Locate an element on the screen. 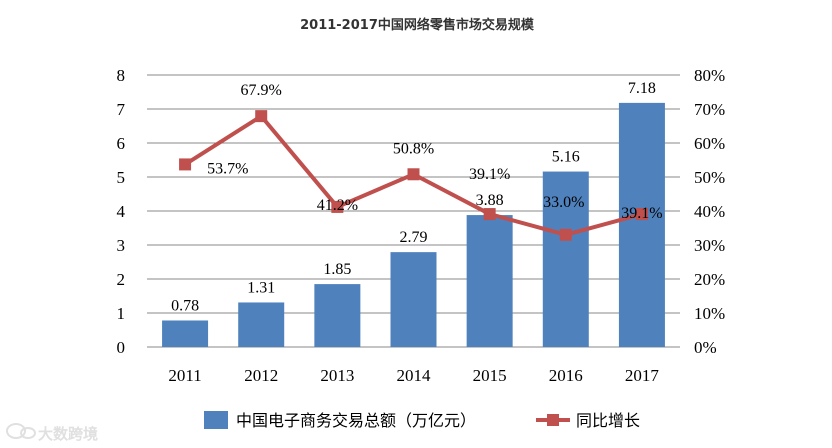 This screenshot has width=832, height=448. x-axis-tick-label: 2011 is located at coordinates (184, 375).